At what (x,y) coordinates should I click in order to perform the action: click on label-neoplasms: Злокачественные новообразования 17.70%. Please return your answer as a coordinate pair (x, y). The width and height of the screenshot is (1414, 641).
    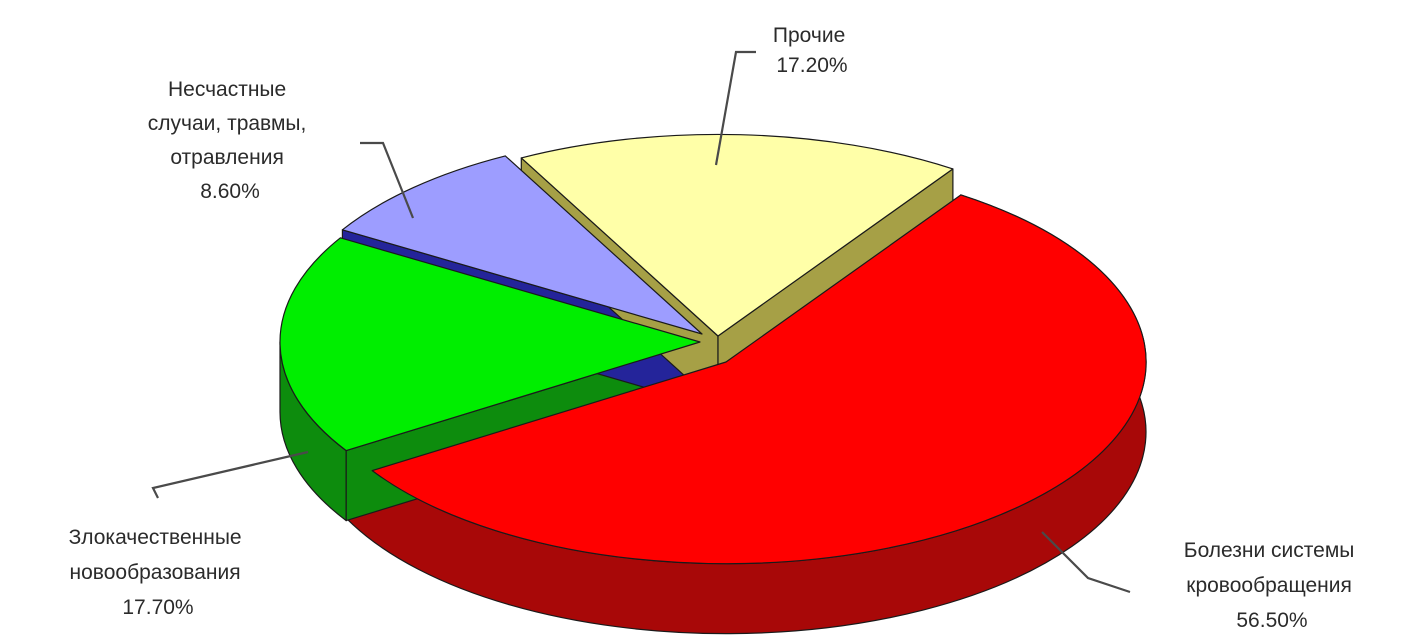
    Looking at the image, I should click on (158, 572).